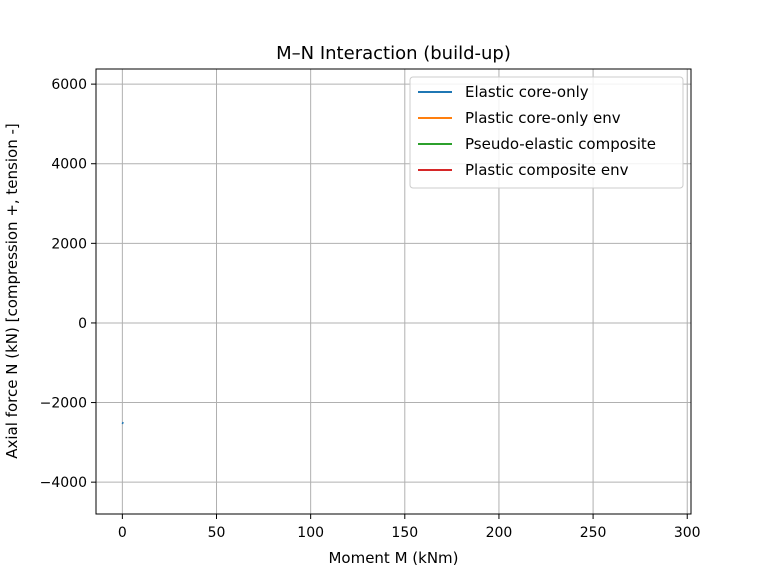  What do you see at coordinates (593, 533) in the screenshot?
I see `x-tick-label: 250` at bounding box center [593, 533].